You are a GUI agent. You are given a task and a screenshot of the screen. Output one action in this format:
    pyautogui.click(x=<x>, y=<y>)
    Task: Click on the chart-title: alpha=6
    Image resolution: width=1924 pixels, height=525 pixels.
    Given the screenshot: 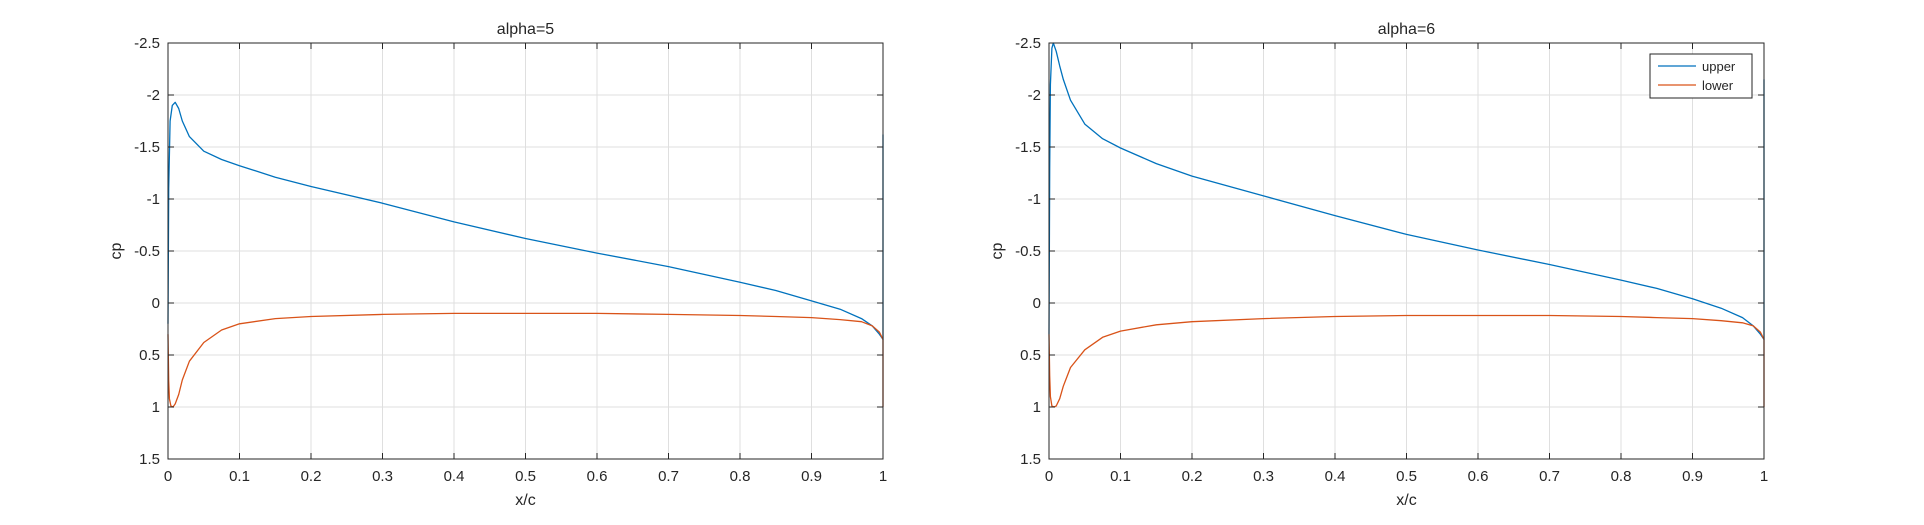 What is the action you would take?
    pyautogui.click(x=1406, y=29)
    